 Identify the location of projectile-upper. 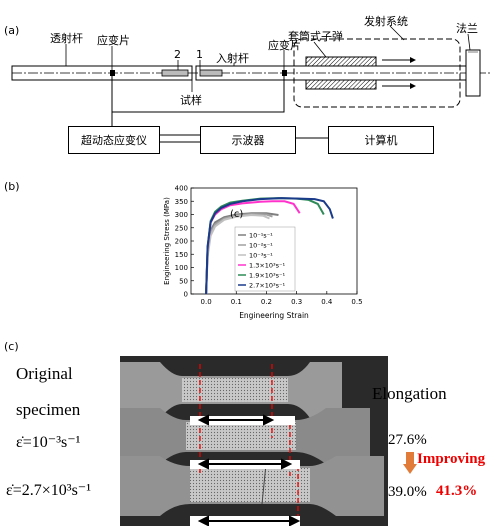
(341, 61).